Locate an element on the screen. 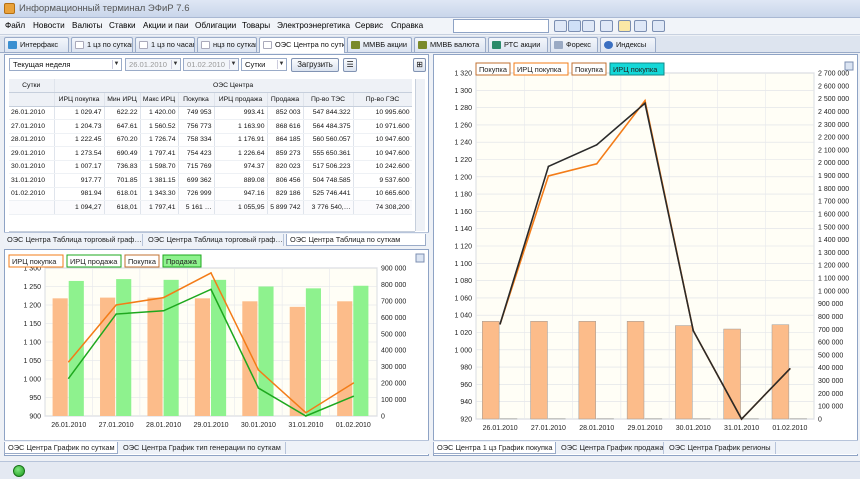 The height and width of the screenshot is (479, 860). tab-1cz-daily: 1 цз по суткам is located at coordinates (102, 44).